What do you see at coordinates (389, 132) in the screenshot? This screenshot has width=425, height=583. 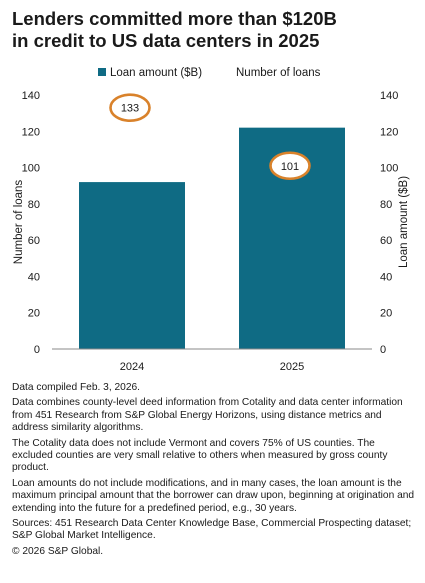 I see `y-tick-right: 120` at bounding box center [389, 132].